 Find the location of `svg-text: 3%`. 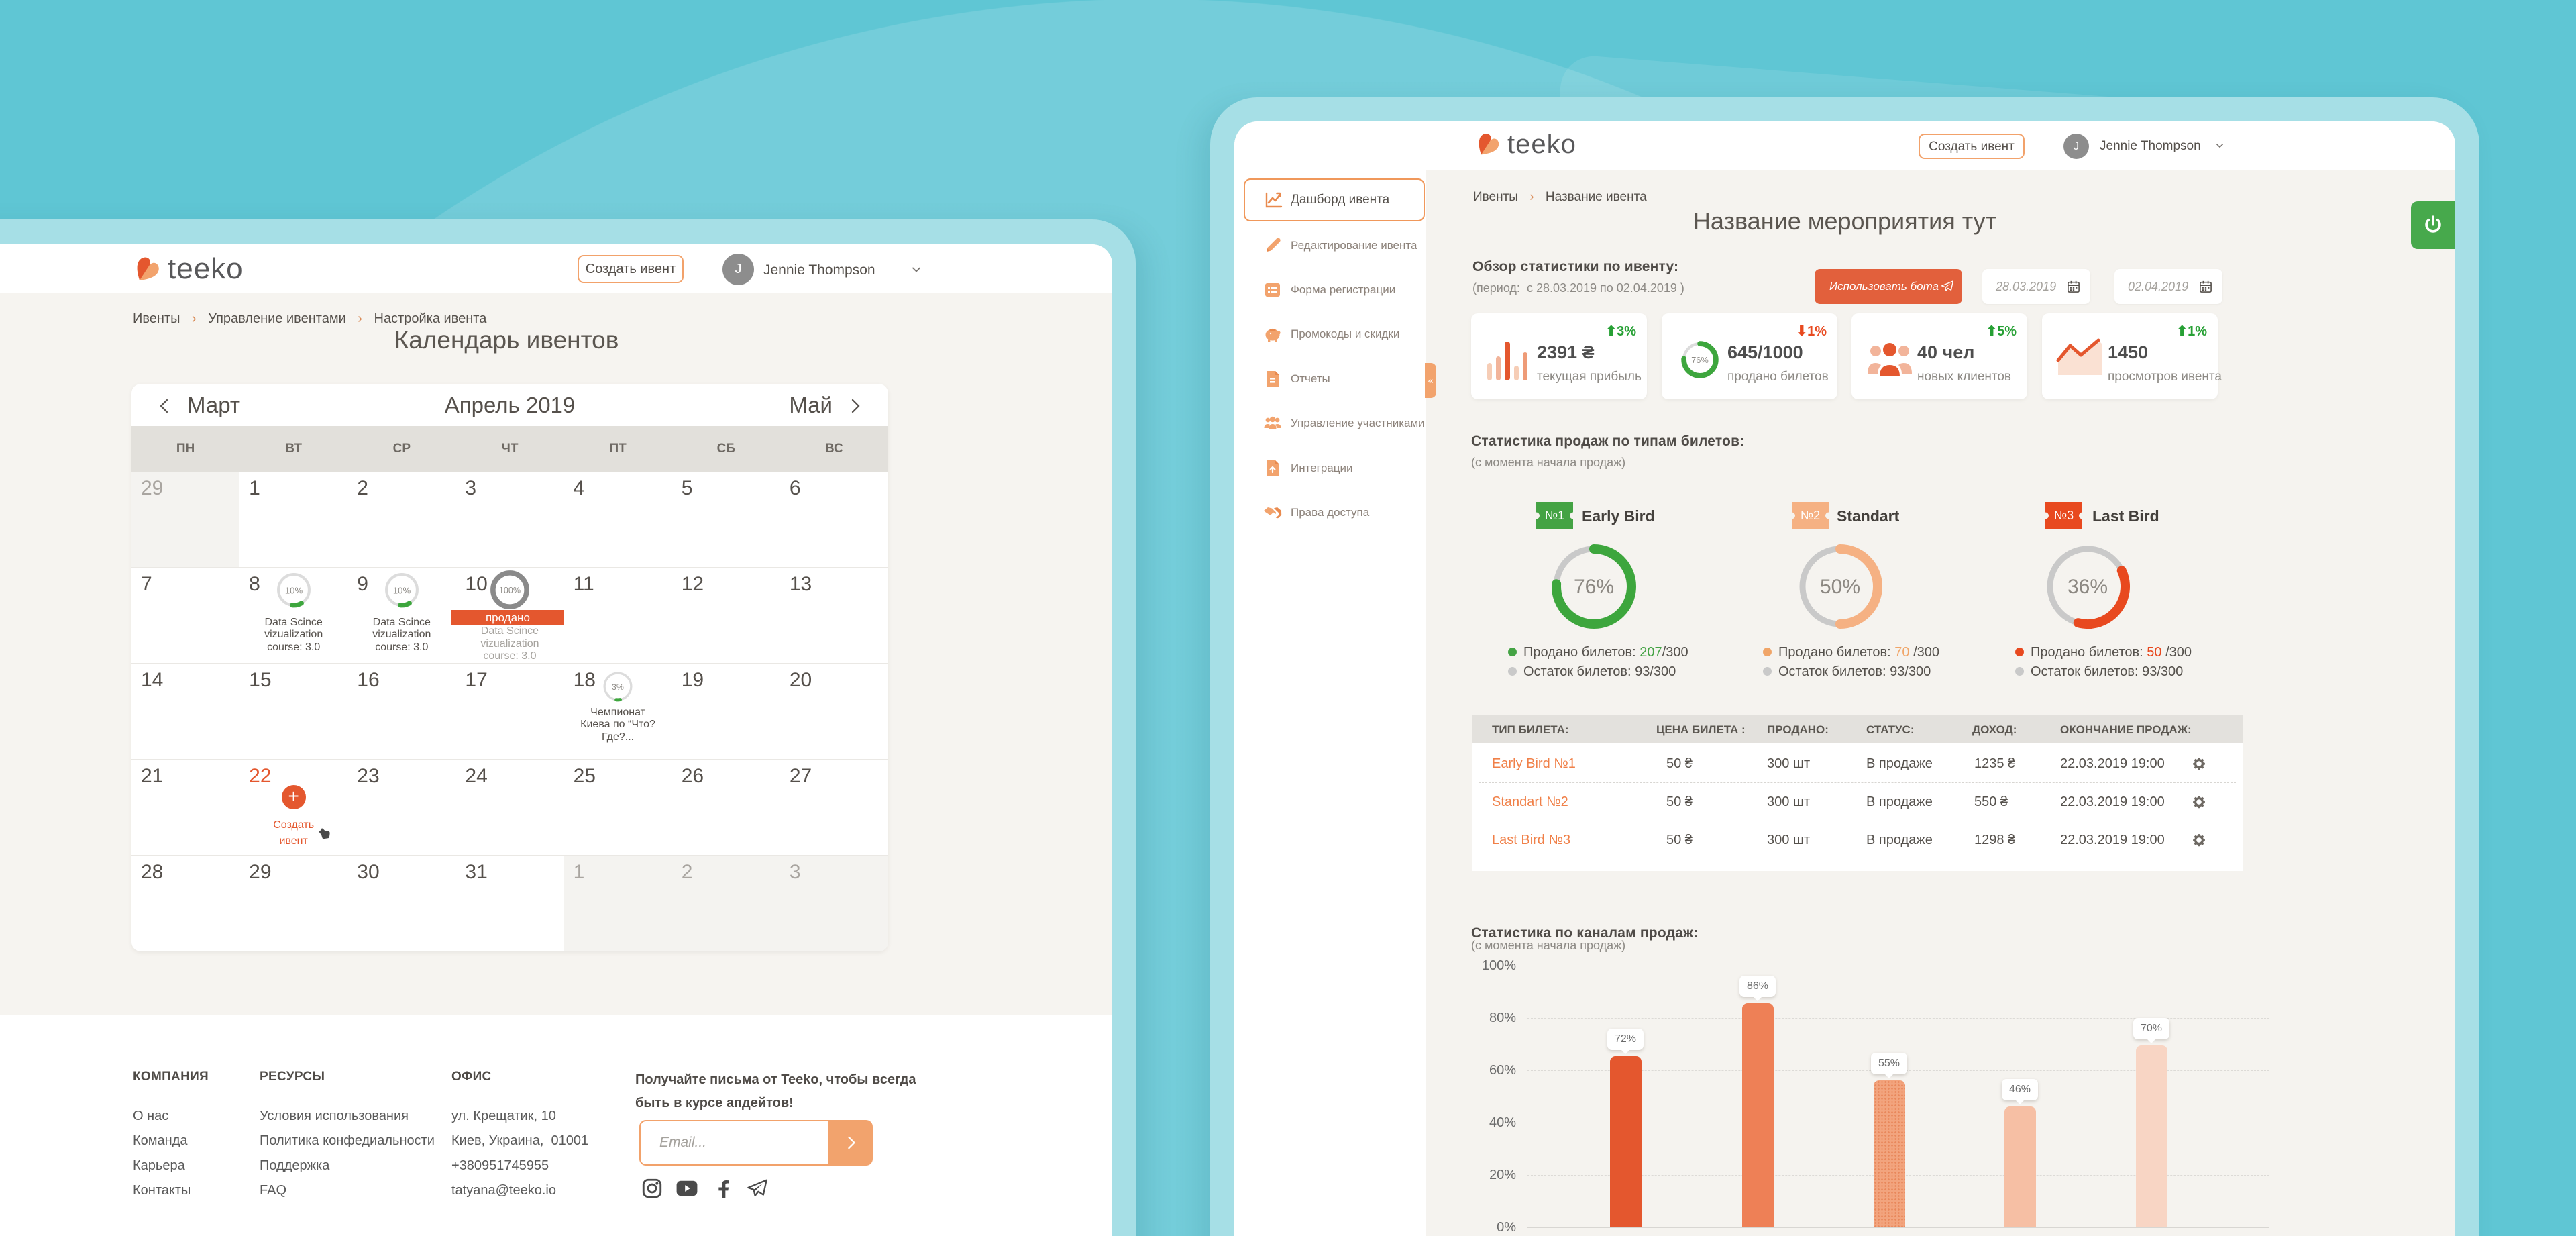

svg-text: 3% is located at coordinates (618, 687).